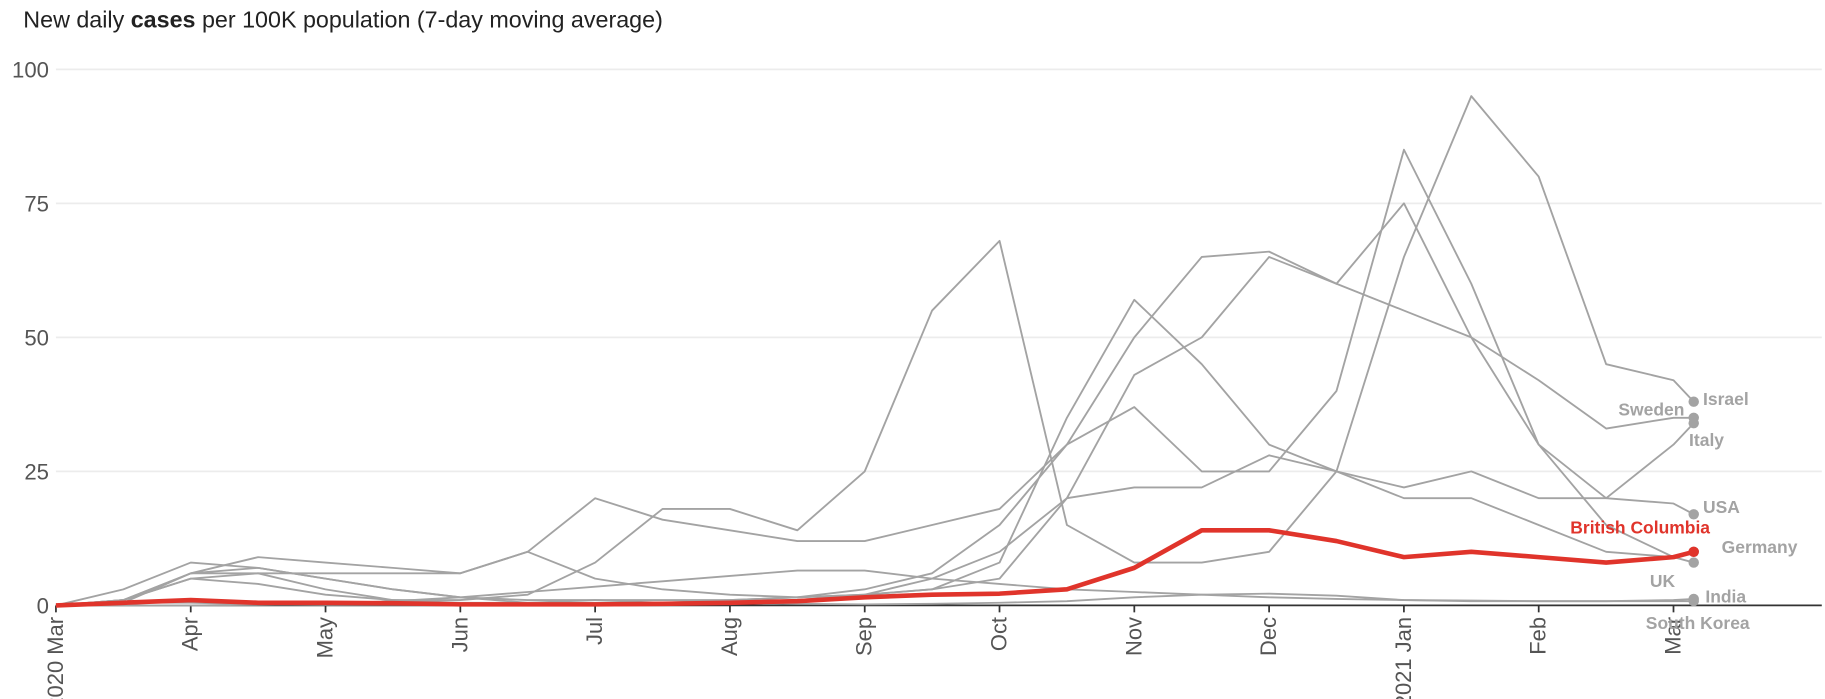 This screenshot has width=1825, height=699. What do you see at coordinates (55, 658) in the screenshot?
I see `x-tick-label: 2020 Mar` at bounding box center [55, 658].